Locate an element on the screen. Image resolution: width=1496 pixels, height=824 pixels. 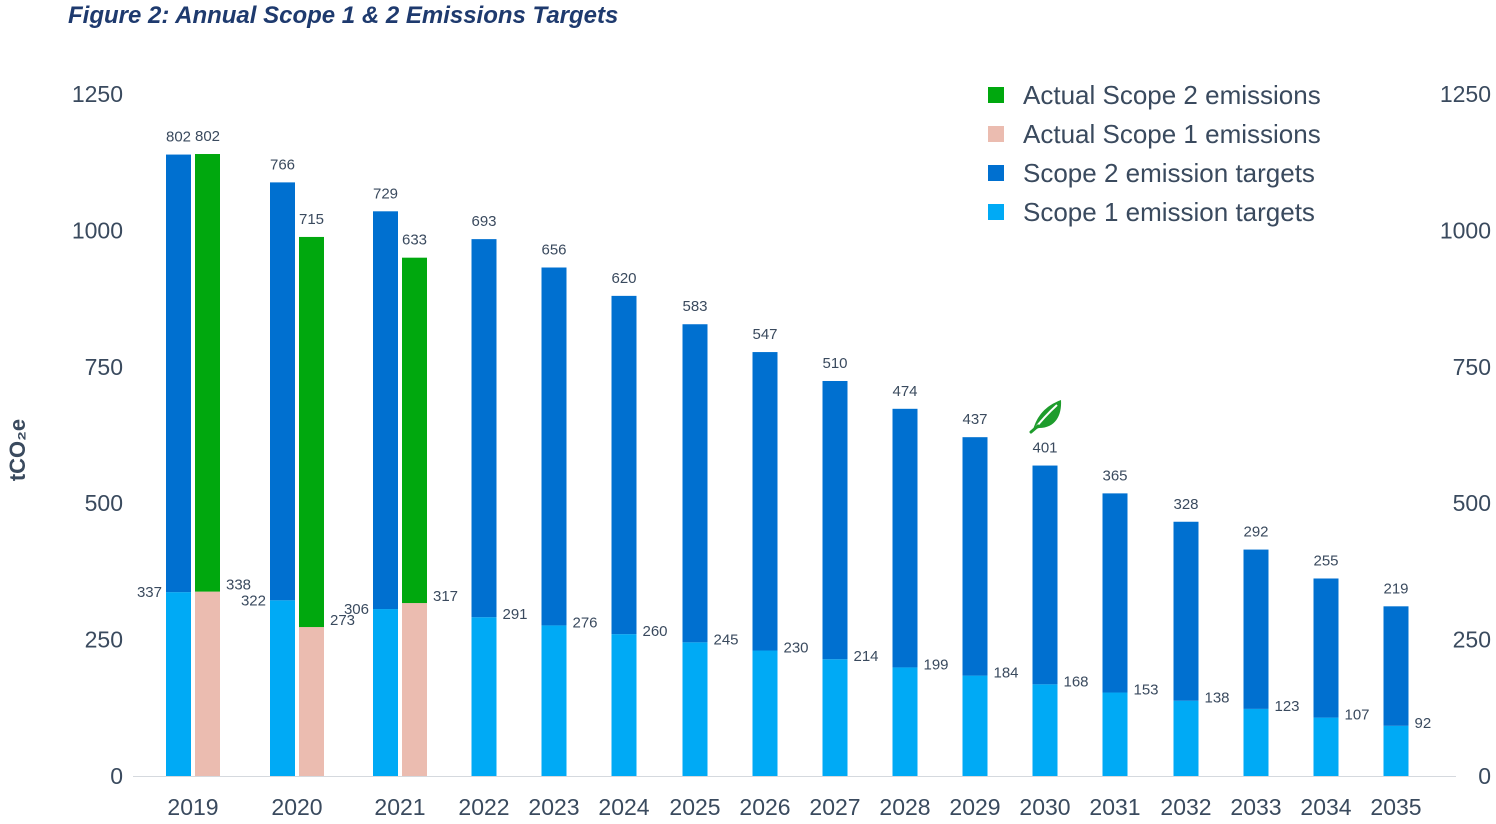
legend-label-actual-scope-1-emissions: Actual Scope 1 emissions is located at coordinates (1172, 134).